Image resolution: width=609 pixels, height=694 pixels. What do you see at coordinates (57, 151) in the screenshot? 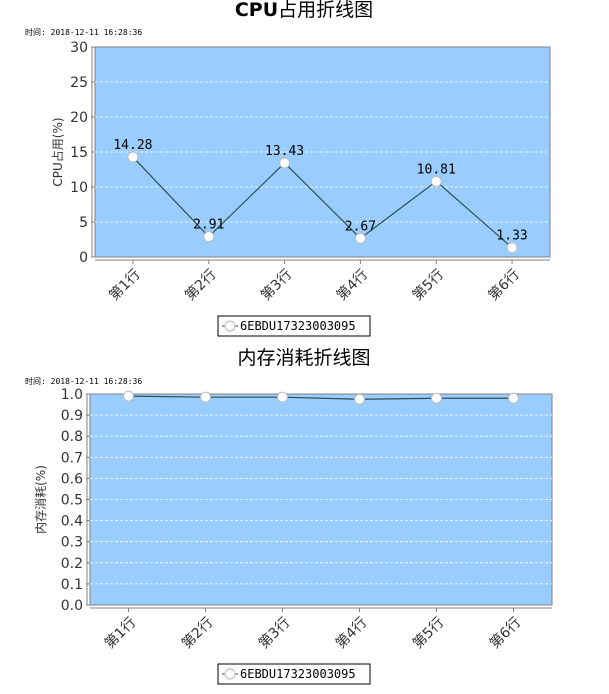
I see `y-axis-label: CPU占用(%)` at bounding box center [57, 151].